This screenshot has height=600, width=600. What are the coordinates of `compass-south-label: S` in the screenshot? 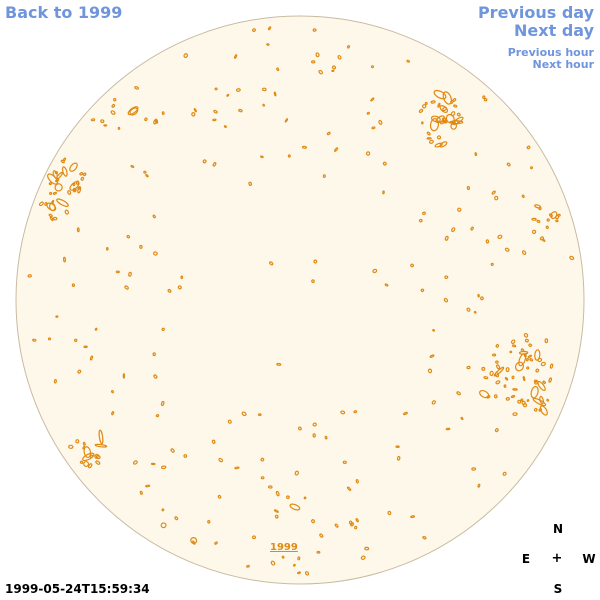 It's located at (558, 589).